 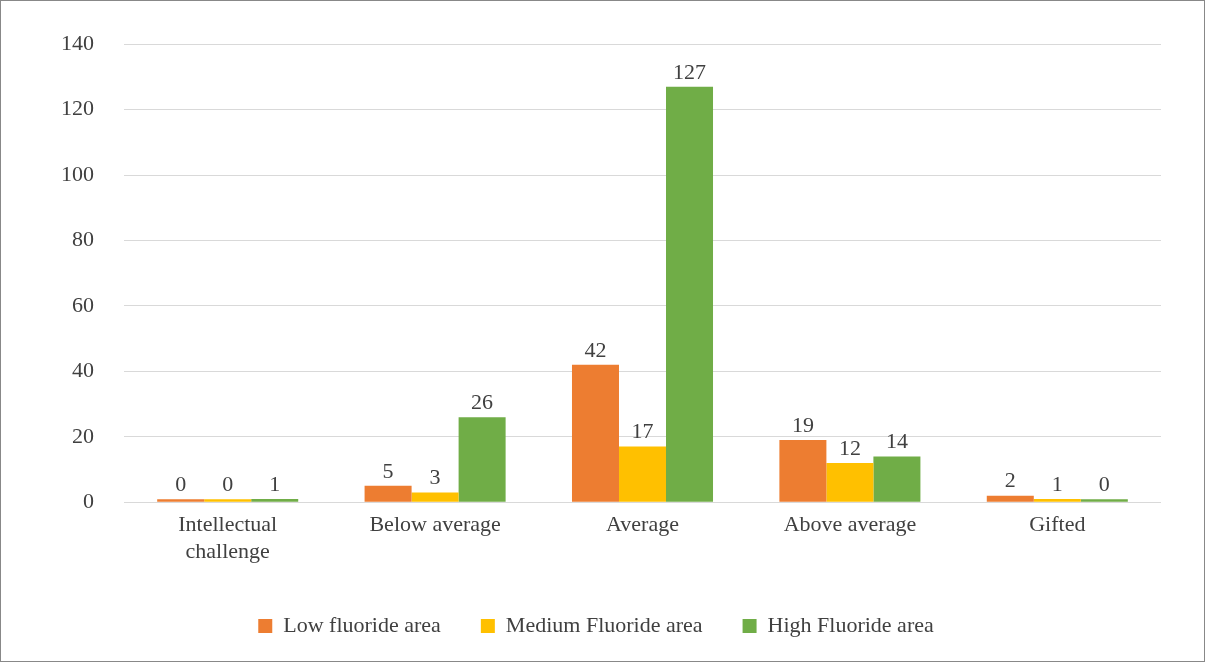 I want to click on legend-label: Low fluoride area, so click(x=362, y=624).